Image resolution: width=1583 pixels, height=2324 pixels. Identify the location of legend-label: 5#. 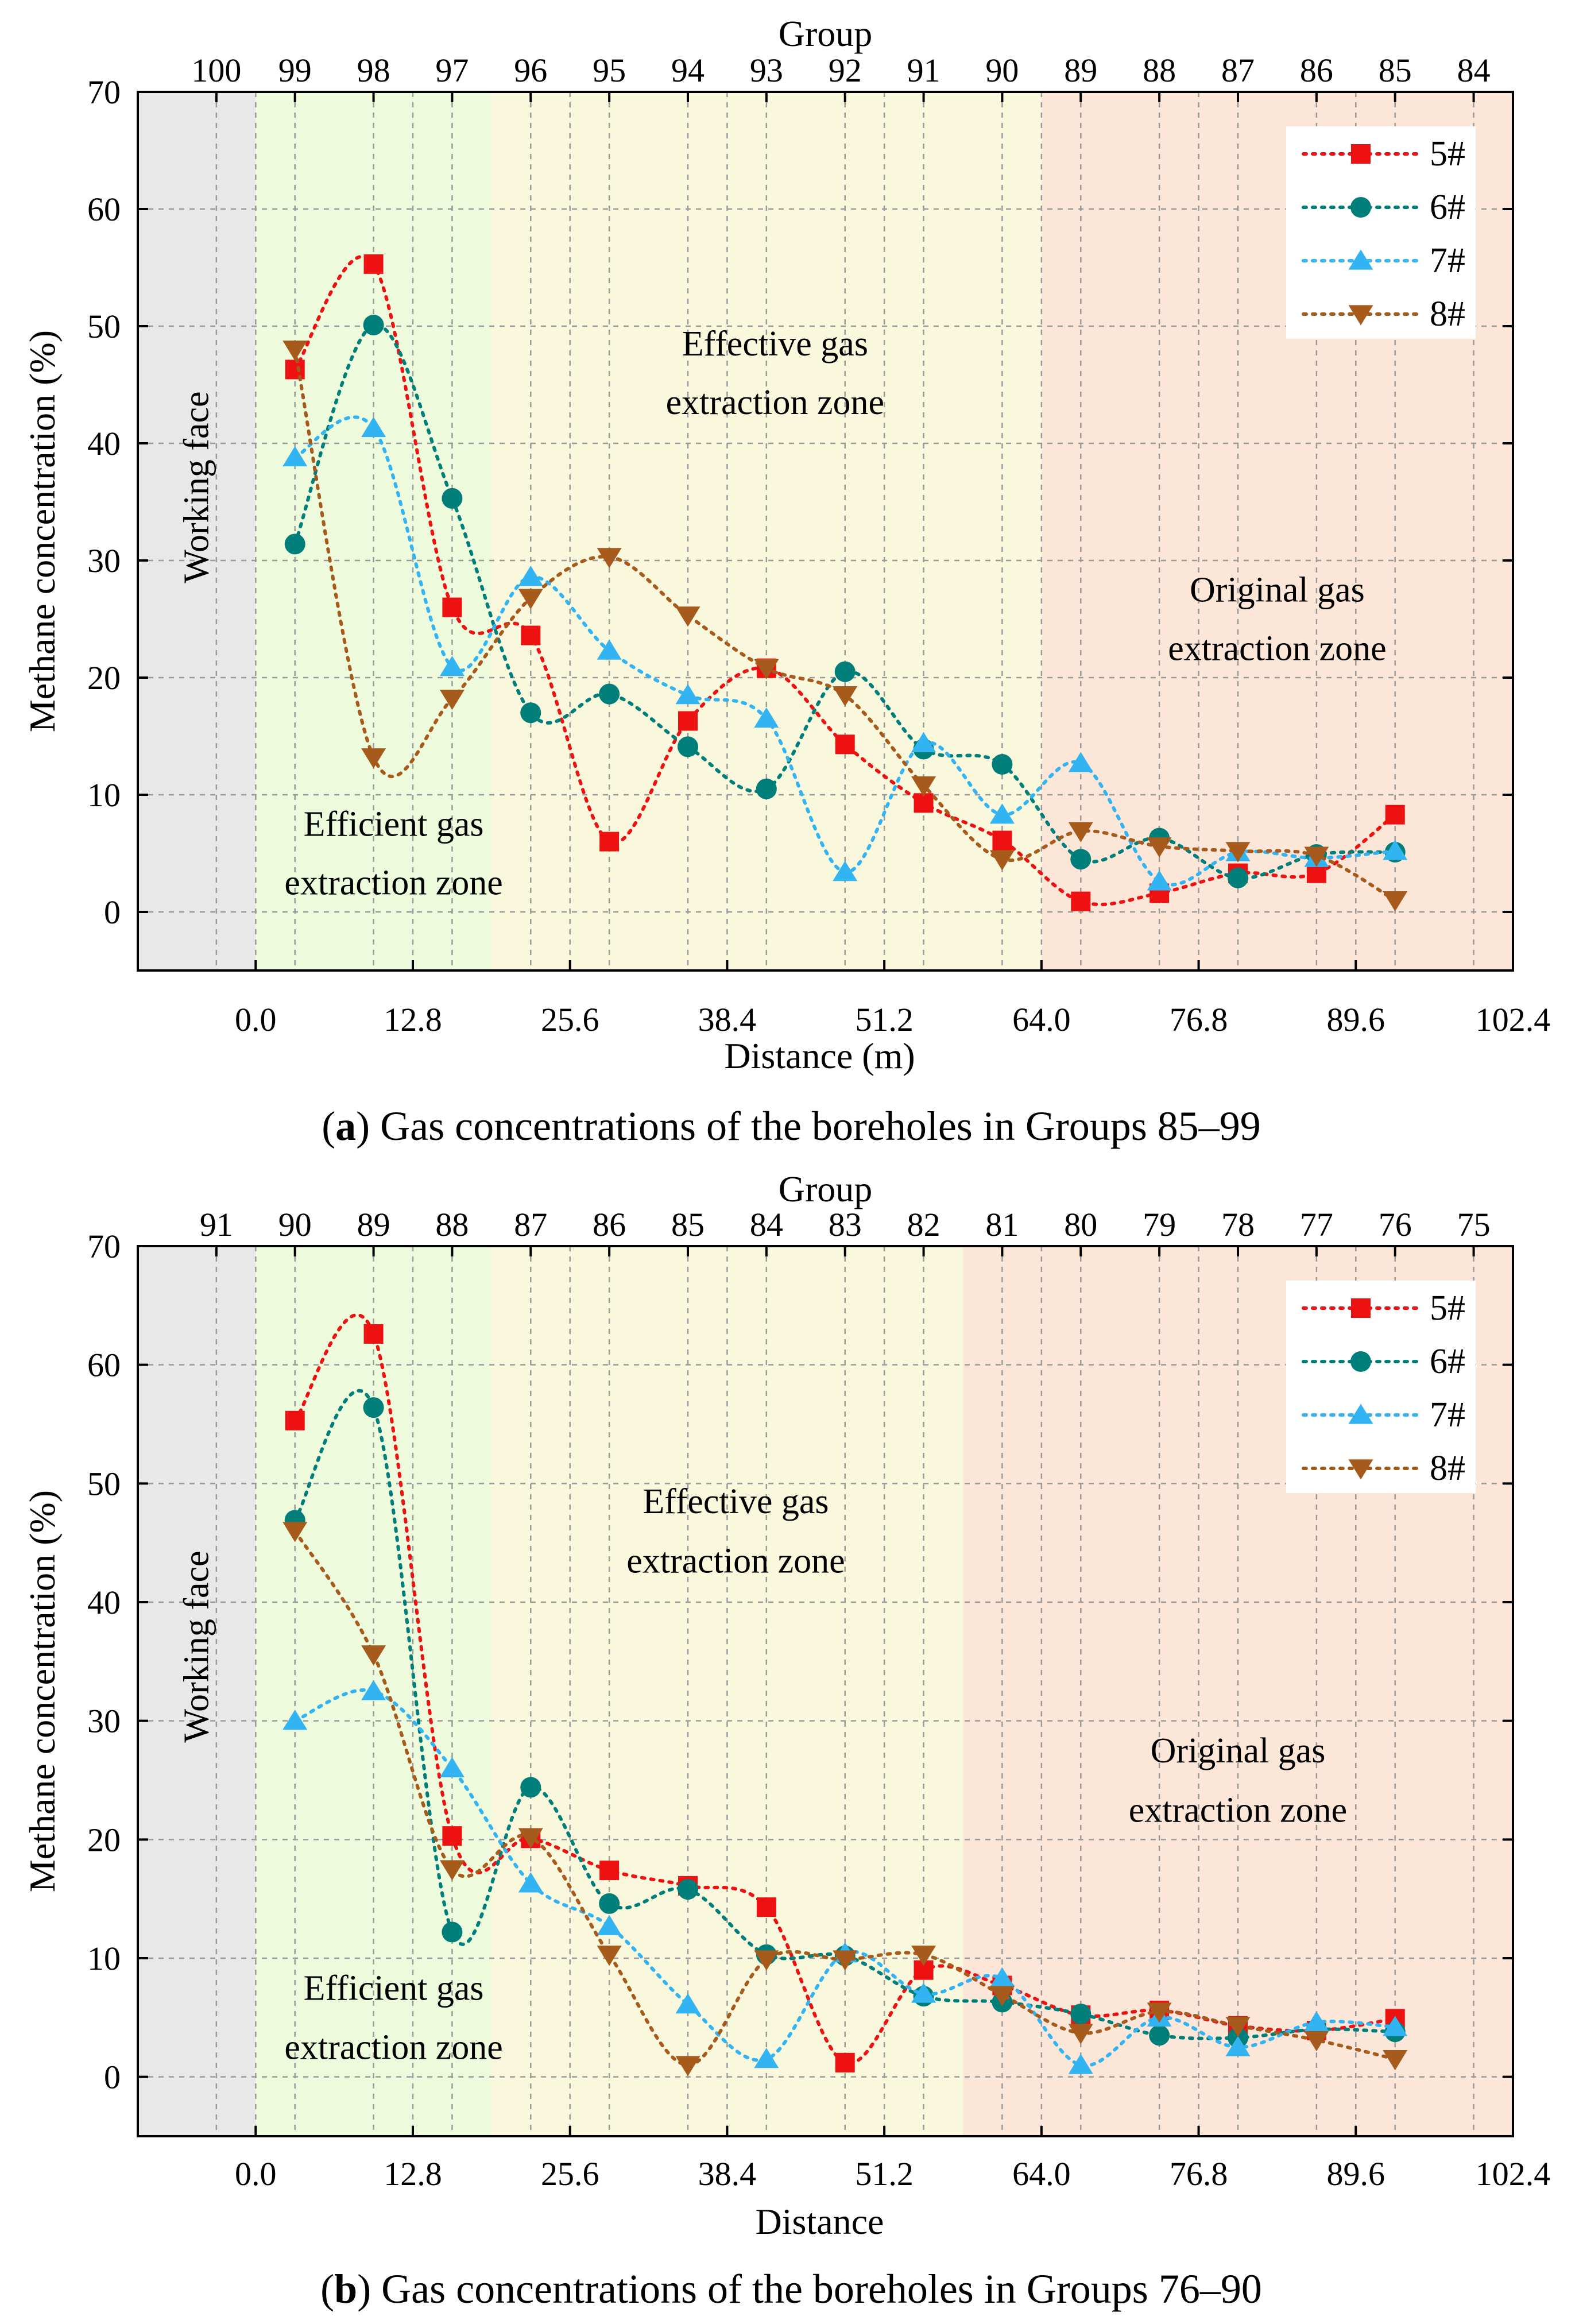
(1447, 1308).